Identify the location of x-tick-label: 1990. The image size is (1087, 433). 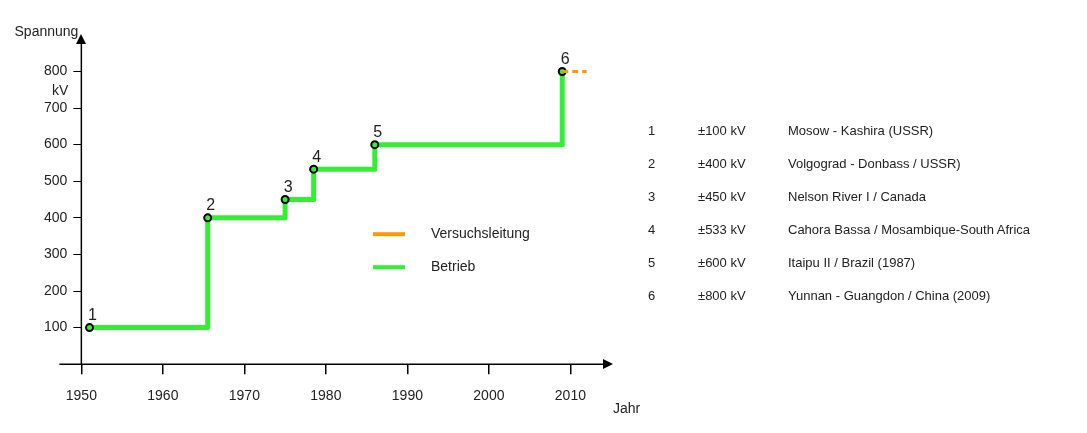
(407, 395).